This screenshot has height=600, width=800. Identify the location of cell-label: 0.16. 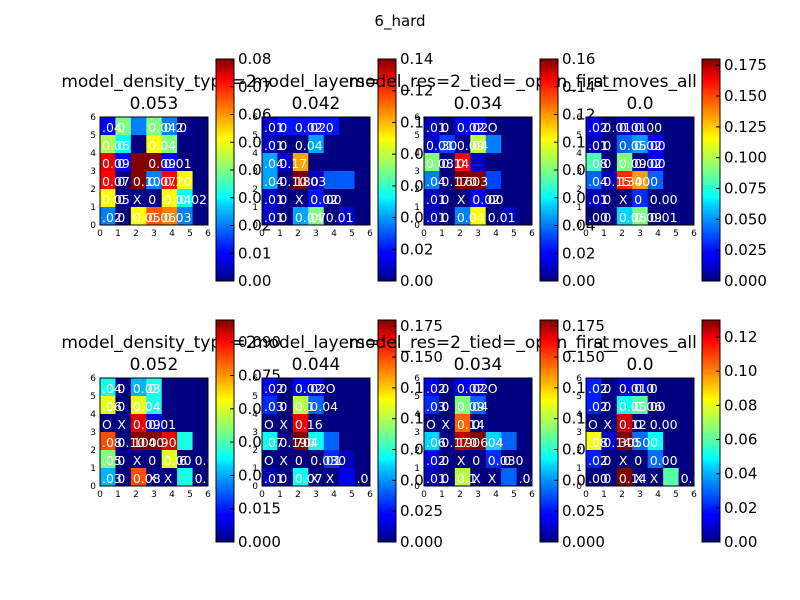
(309, 424).